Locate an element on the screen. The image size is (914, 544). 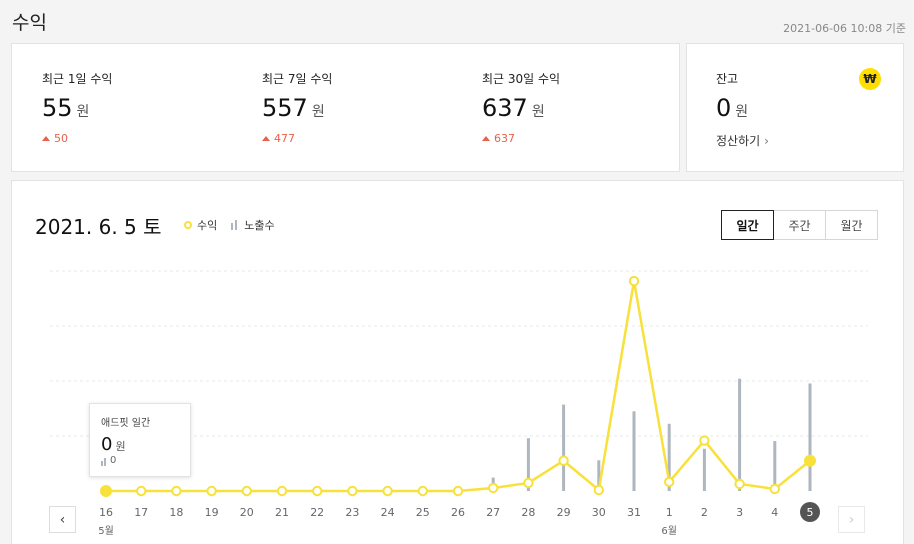
won-icon: ₩ is located at coordinates (870, 79).